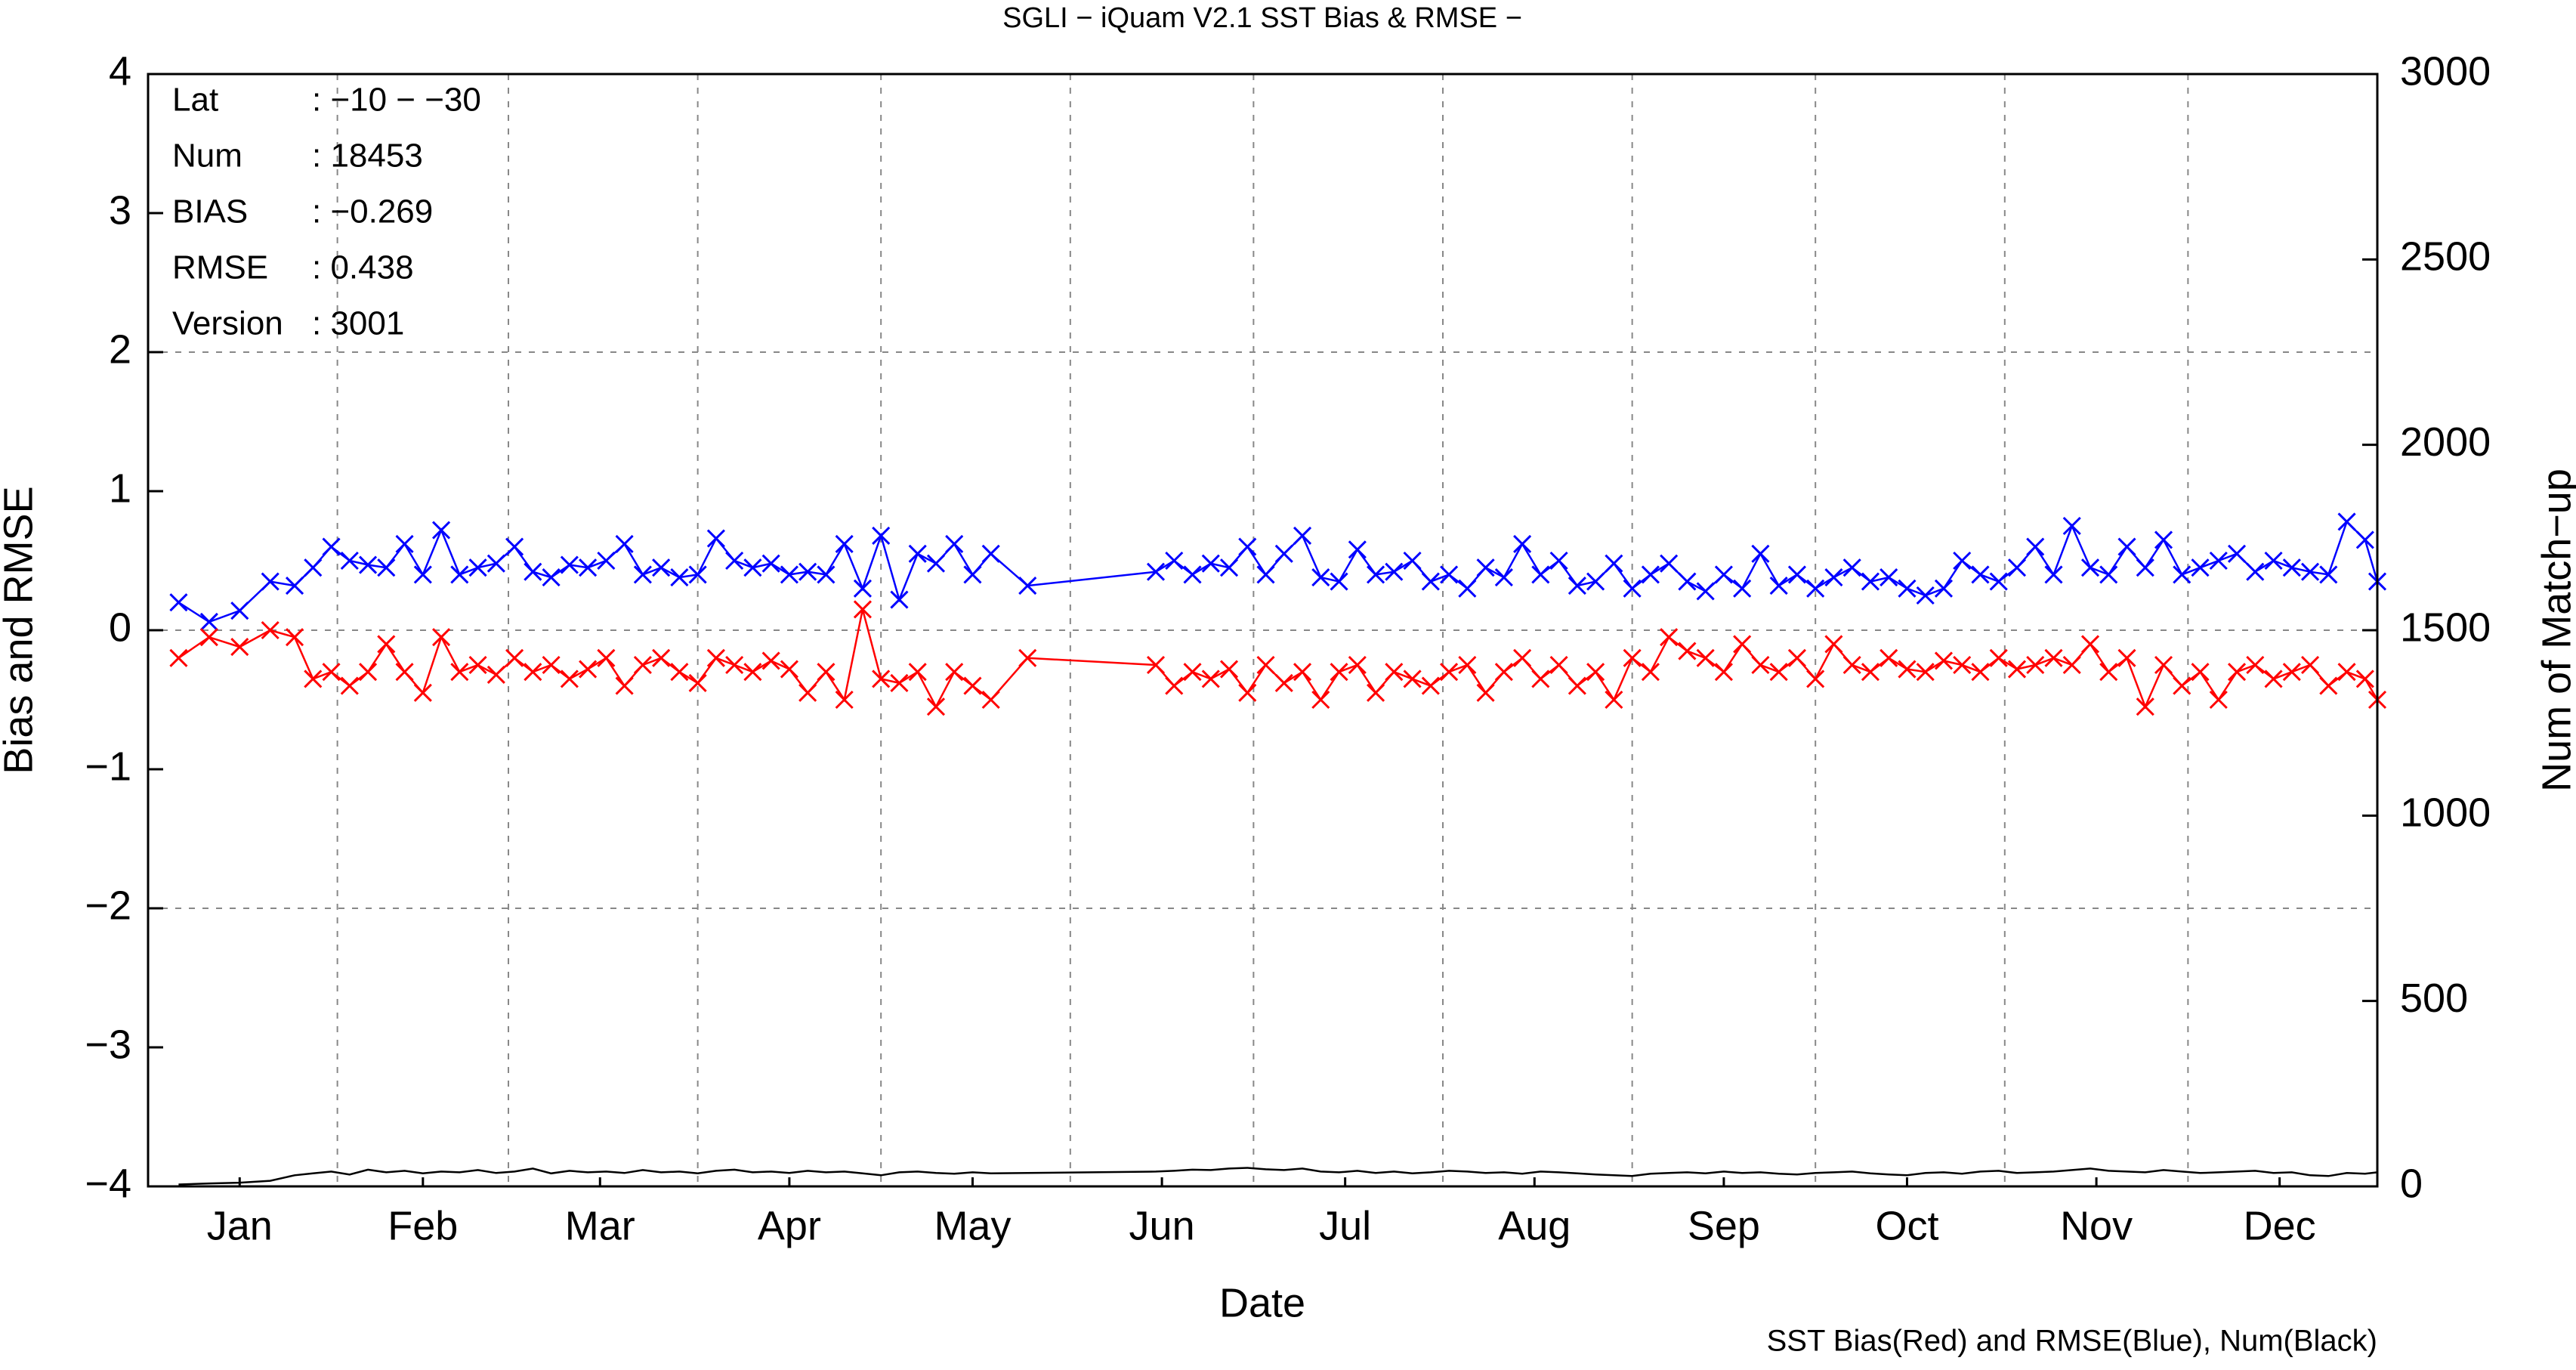 Image resolution: width=2576 pixels, height=1370 pixels. What do you see at coordinates (789, 1225) in the screenshot?
I see `x-tick-label: Apr` at bounding box center [789, 1225].